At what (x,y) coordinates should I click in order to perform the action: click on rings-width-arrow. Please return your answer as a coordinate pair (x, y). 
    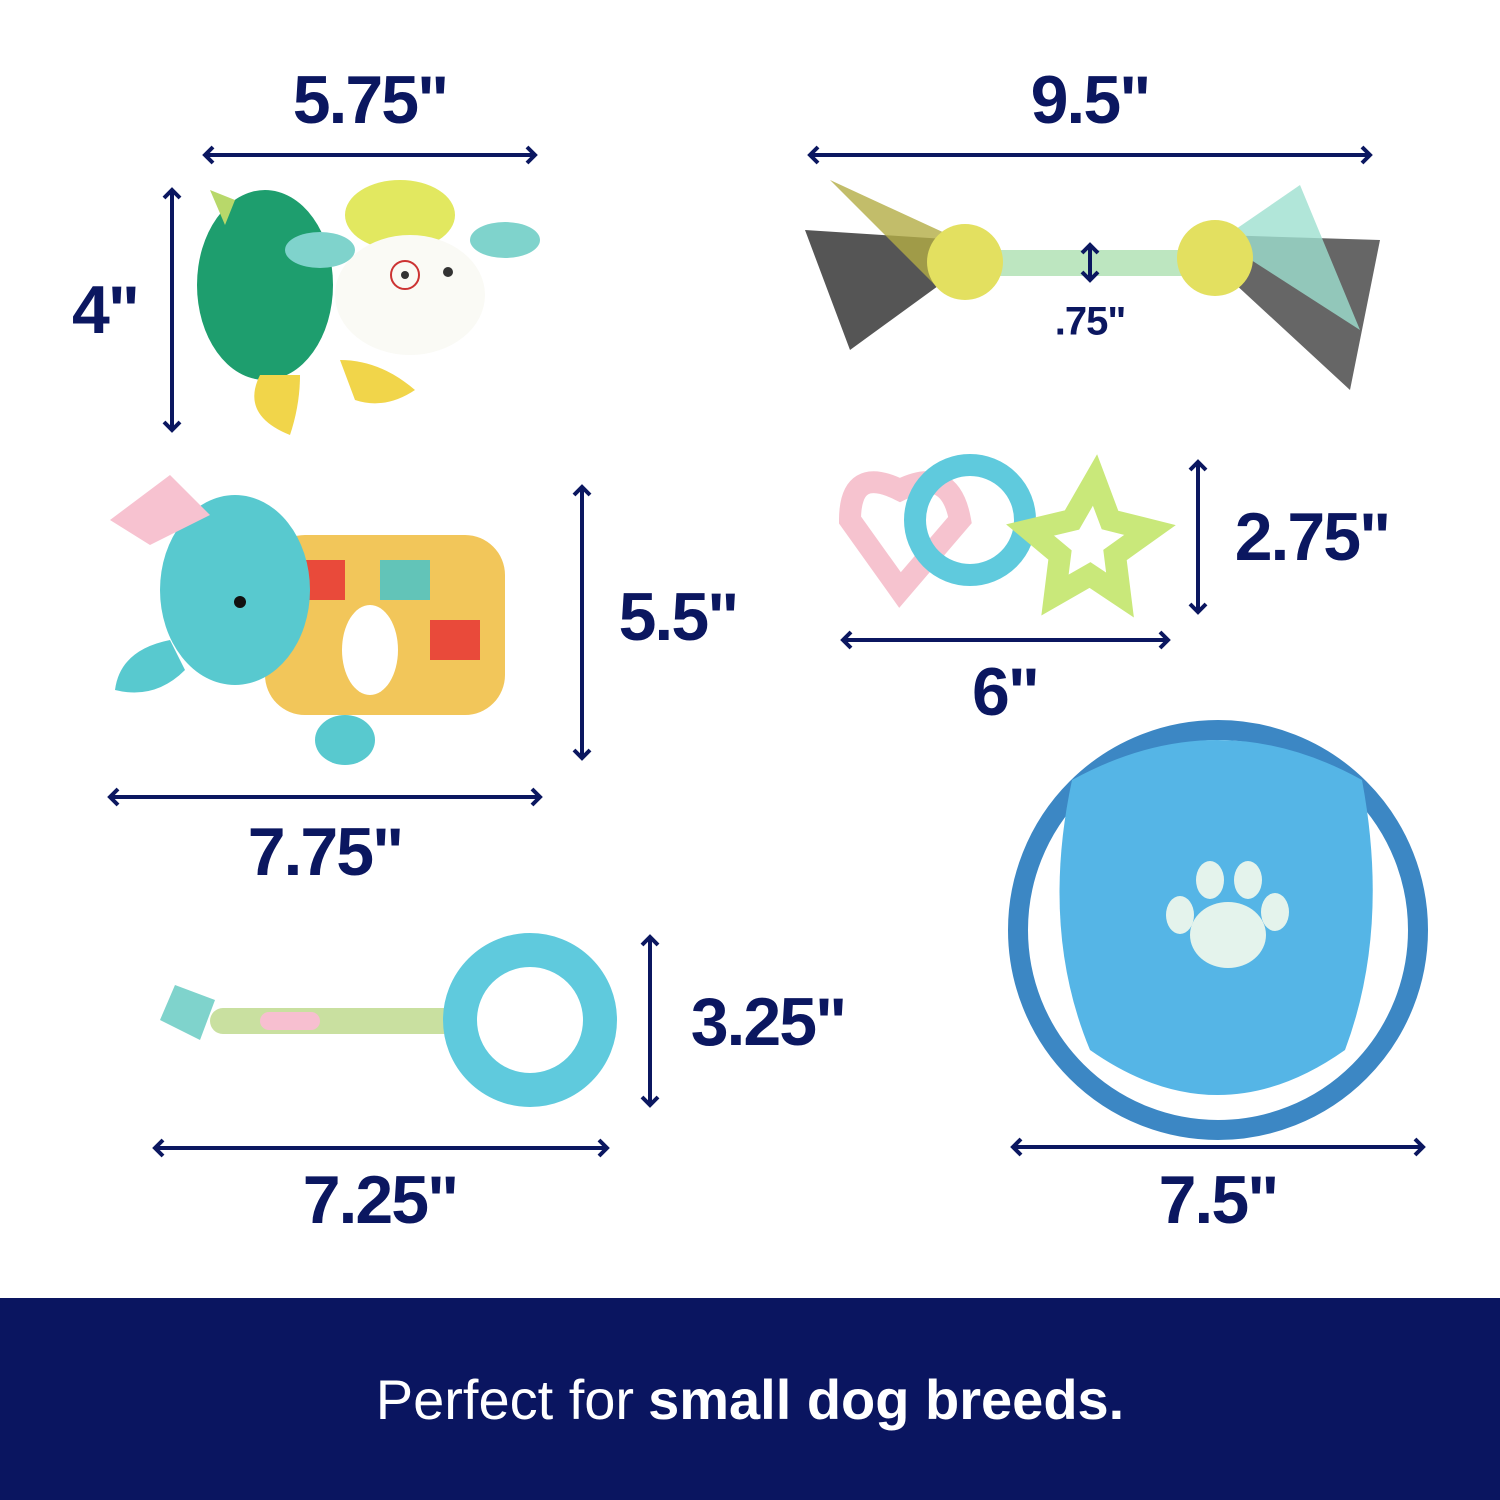
    Looking at the image, I should click on (1005, 640).